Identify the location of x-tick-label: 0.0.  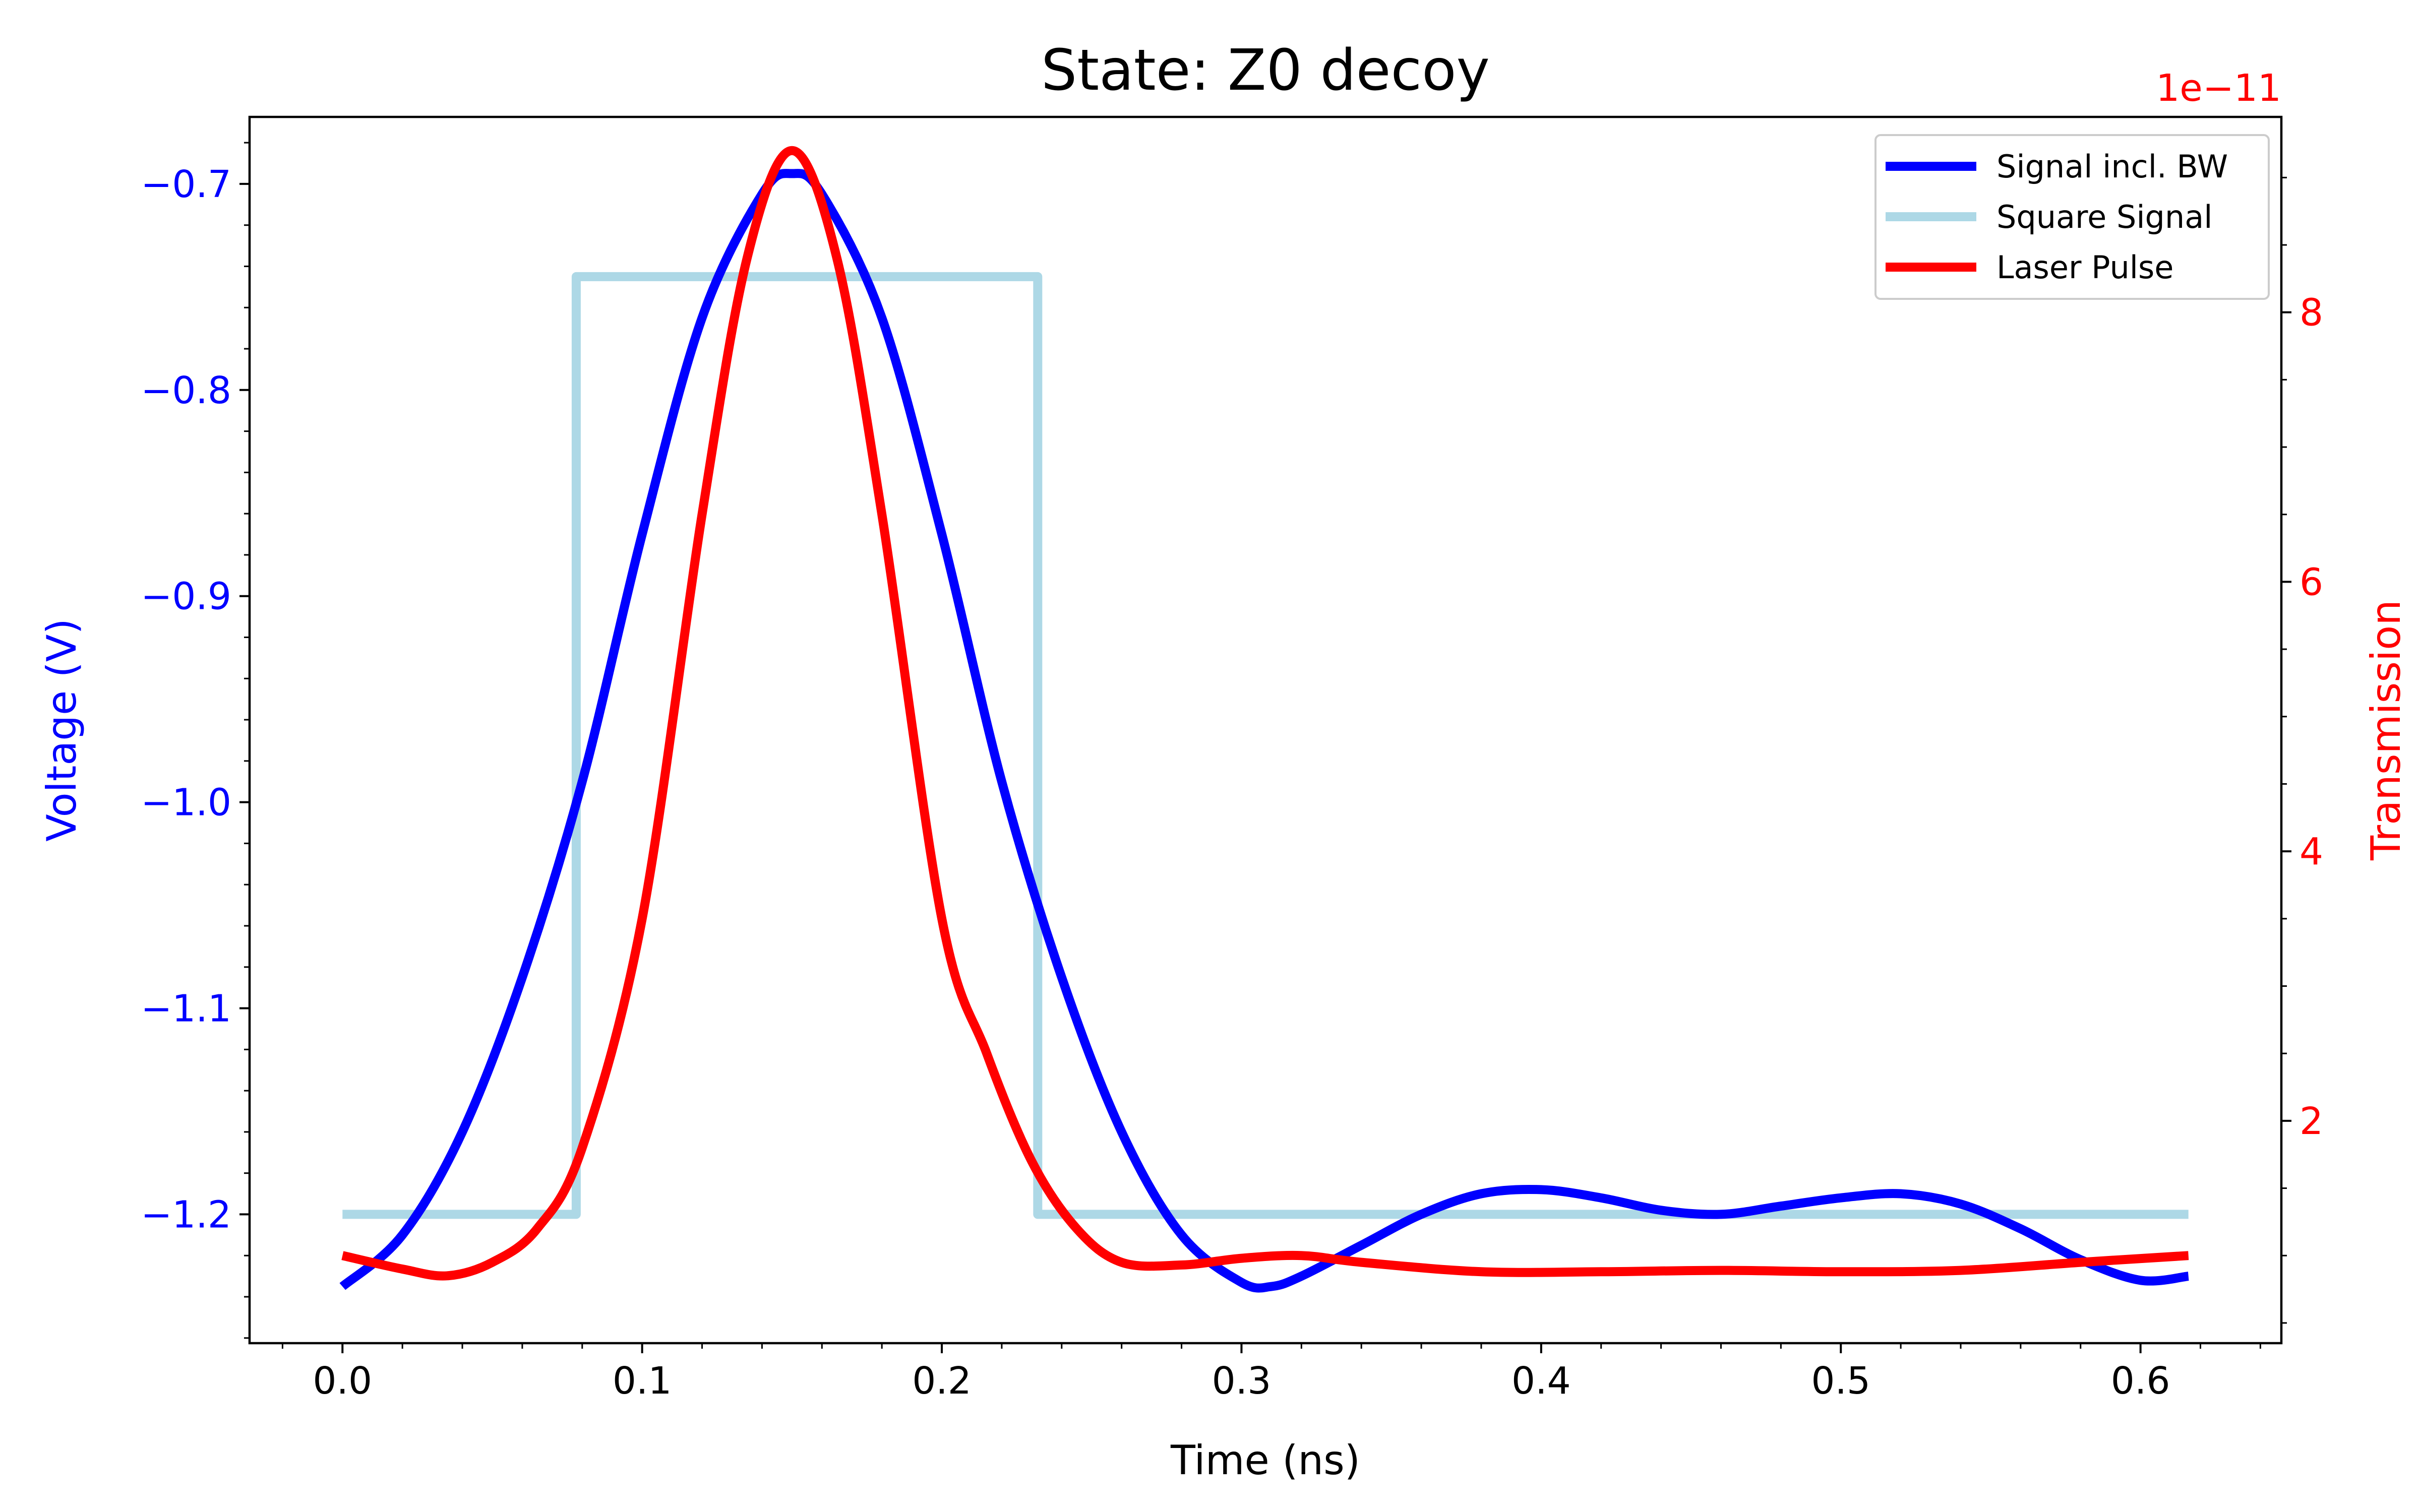
(342, 1381).